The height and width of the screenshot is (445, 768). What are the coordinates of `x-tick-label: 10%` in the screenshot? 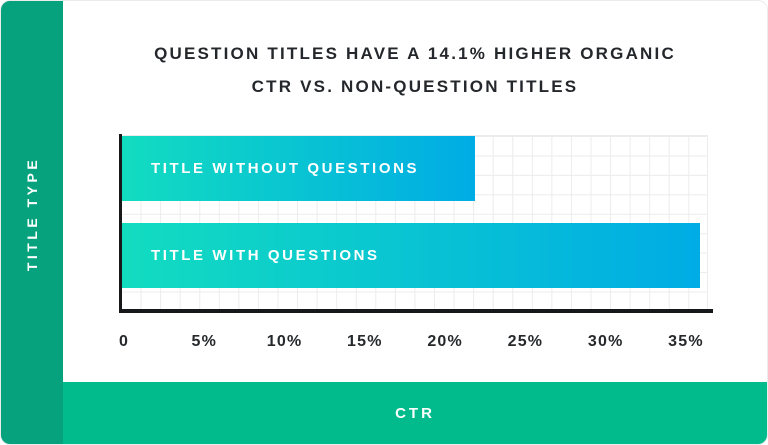 It's located at (284, 341).